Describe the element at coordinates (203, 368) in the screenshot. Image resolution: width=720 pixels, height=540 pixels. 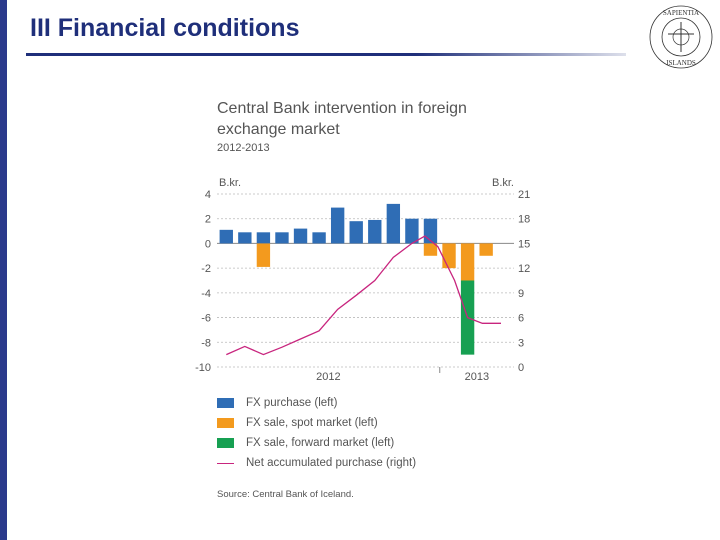
I see `left-tick-label: -10` at that location.